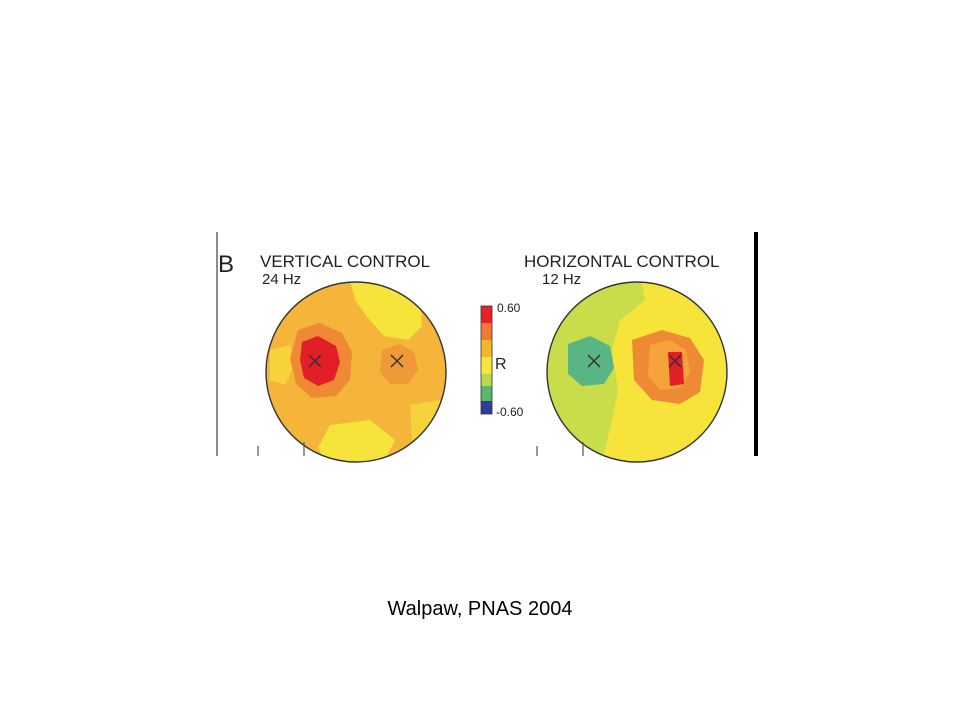 Image resolution: width=960 pixels, height=720 pixels. What do you see at coordinates (356, 372) in the screenshot?
I see `scalp-map-vertical` at bounding box center [356, 372].